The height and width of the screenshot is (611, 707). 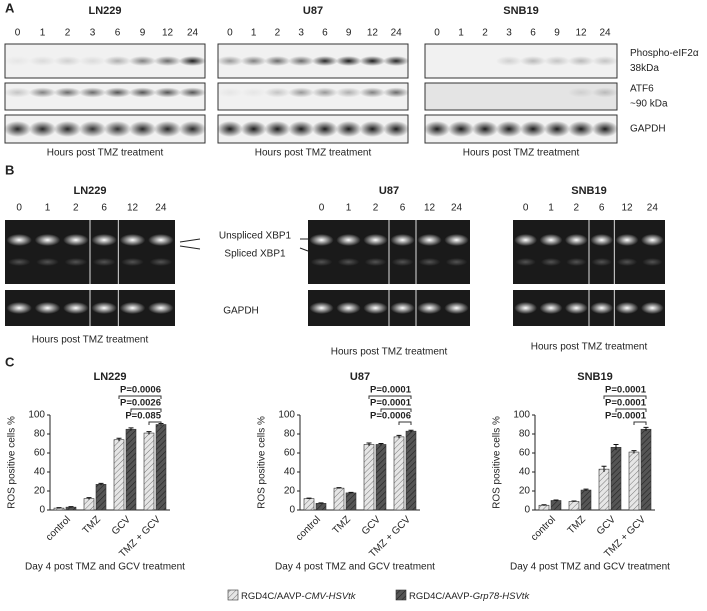 What do you see at coordinates (371, 525) in the screenshot?
I see `x-tick-label: GCV` at bounding box center [371, 525].